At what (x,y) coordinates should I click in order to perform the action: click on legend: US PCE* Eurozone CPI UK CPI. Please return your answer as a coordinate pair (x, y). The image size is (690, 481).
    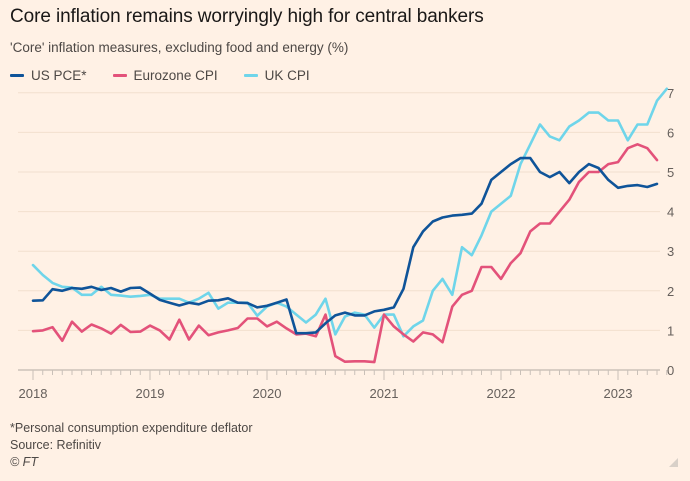
    Looking at the image, I should click on (160, 75).